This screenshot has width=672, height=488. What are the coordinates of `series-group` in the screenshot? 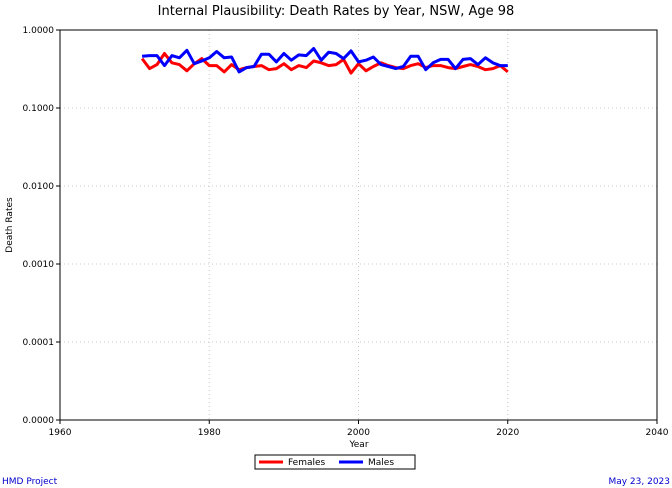 It's located at (324, 61).